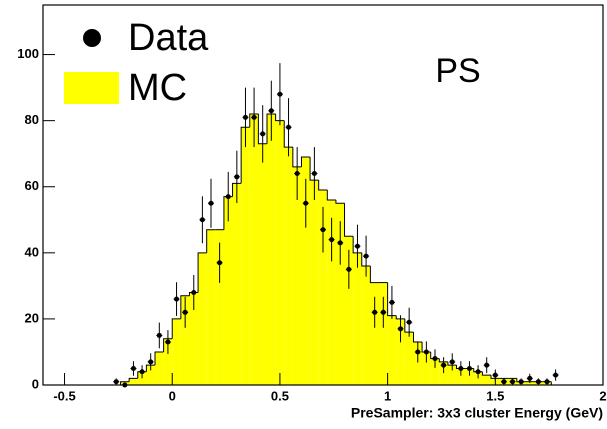  What do you see at coordinates (477, 413) in the screenshot?
I see `x-axis-label: PreSampler: 3x3 cluster Energy (GeV)` at bounding box center [477, 413].